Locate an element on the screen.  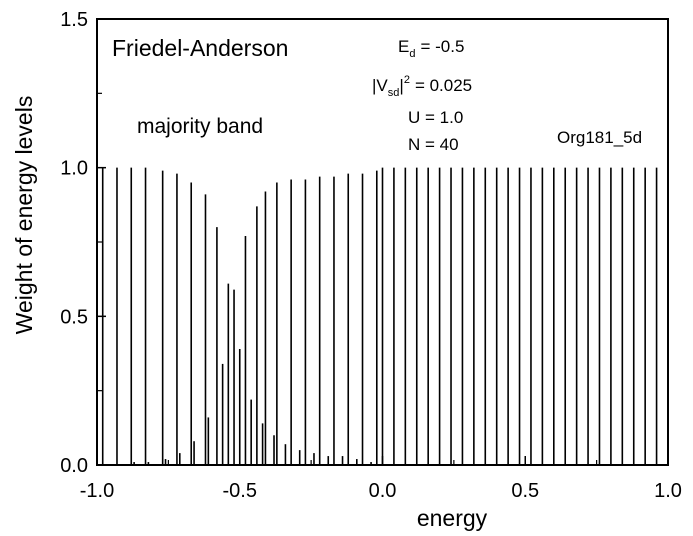
x-tick-label: 0.5 is located at coordinates (525, 491).